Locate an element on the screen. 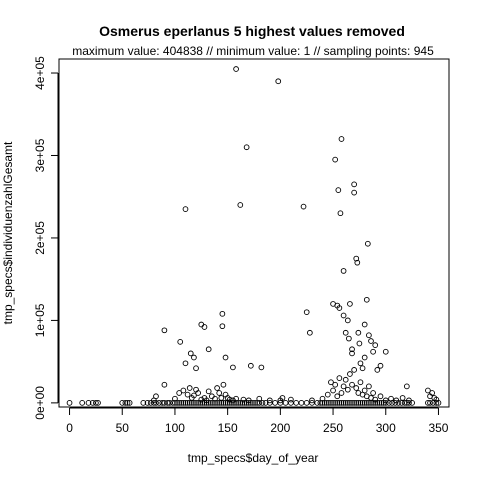 This screenshot has width=480, height=480. y-tick-label: 1e+05 is located at coordinates (40, 320).